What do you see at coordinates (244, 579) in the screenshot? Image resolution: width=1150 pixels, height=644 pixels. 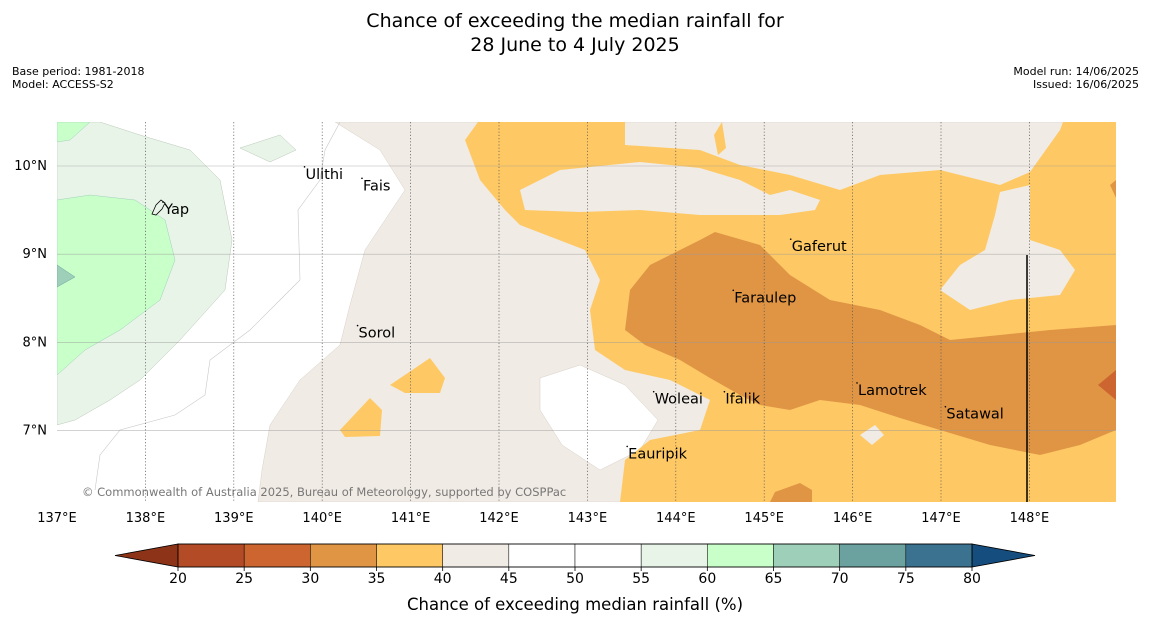 I see `colorbar-tick-label: 25` at bounding box center [244, 579].